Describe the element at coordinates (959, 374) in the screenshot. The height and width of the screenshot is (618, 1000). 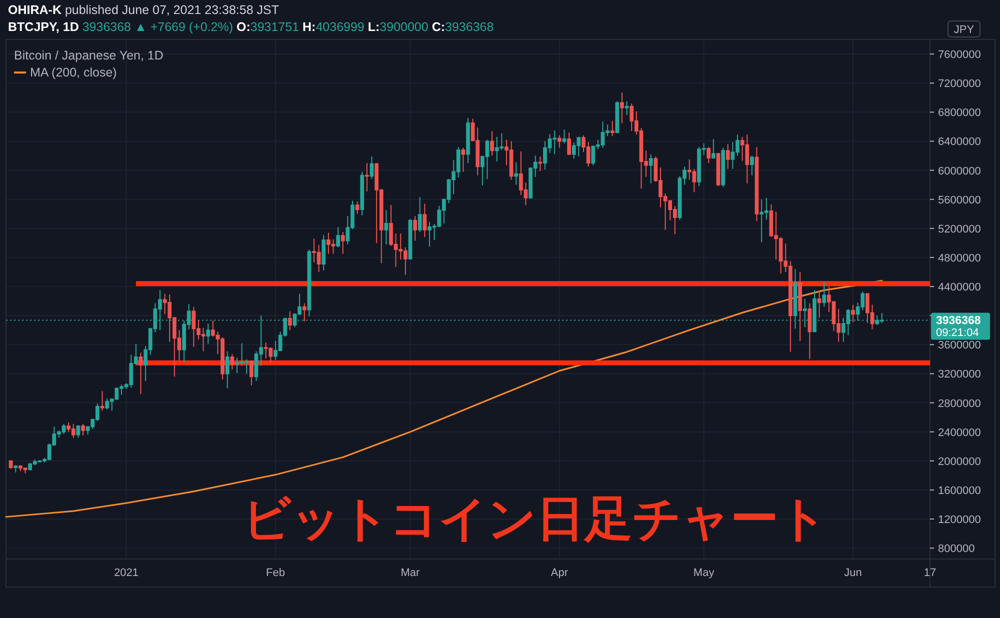
I see `y-tick-label: 3200000` at that location.